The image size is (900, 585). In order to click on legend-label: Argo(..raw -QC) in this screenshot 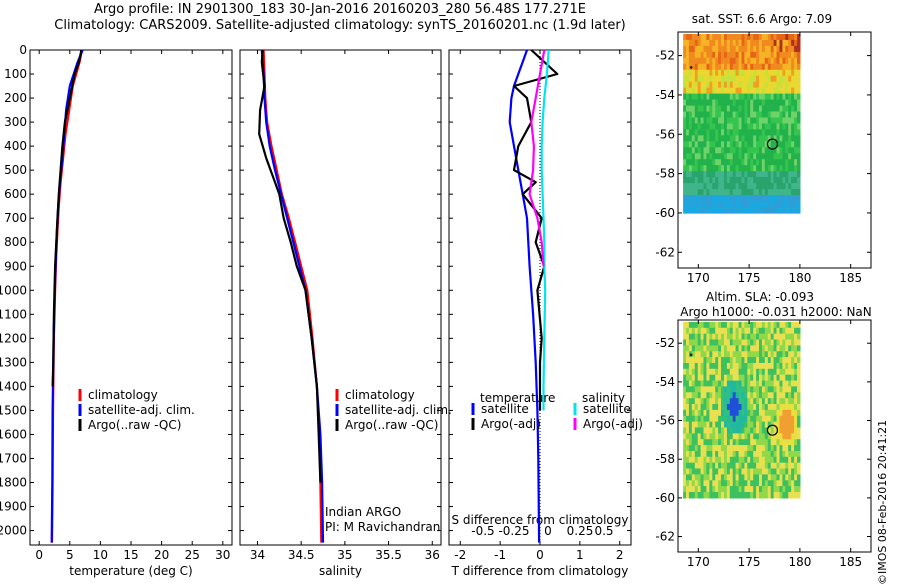, I will do `click(391, 425)`.